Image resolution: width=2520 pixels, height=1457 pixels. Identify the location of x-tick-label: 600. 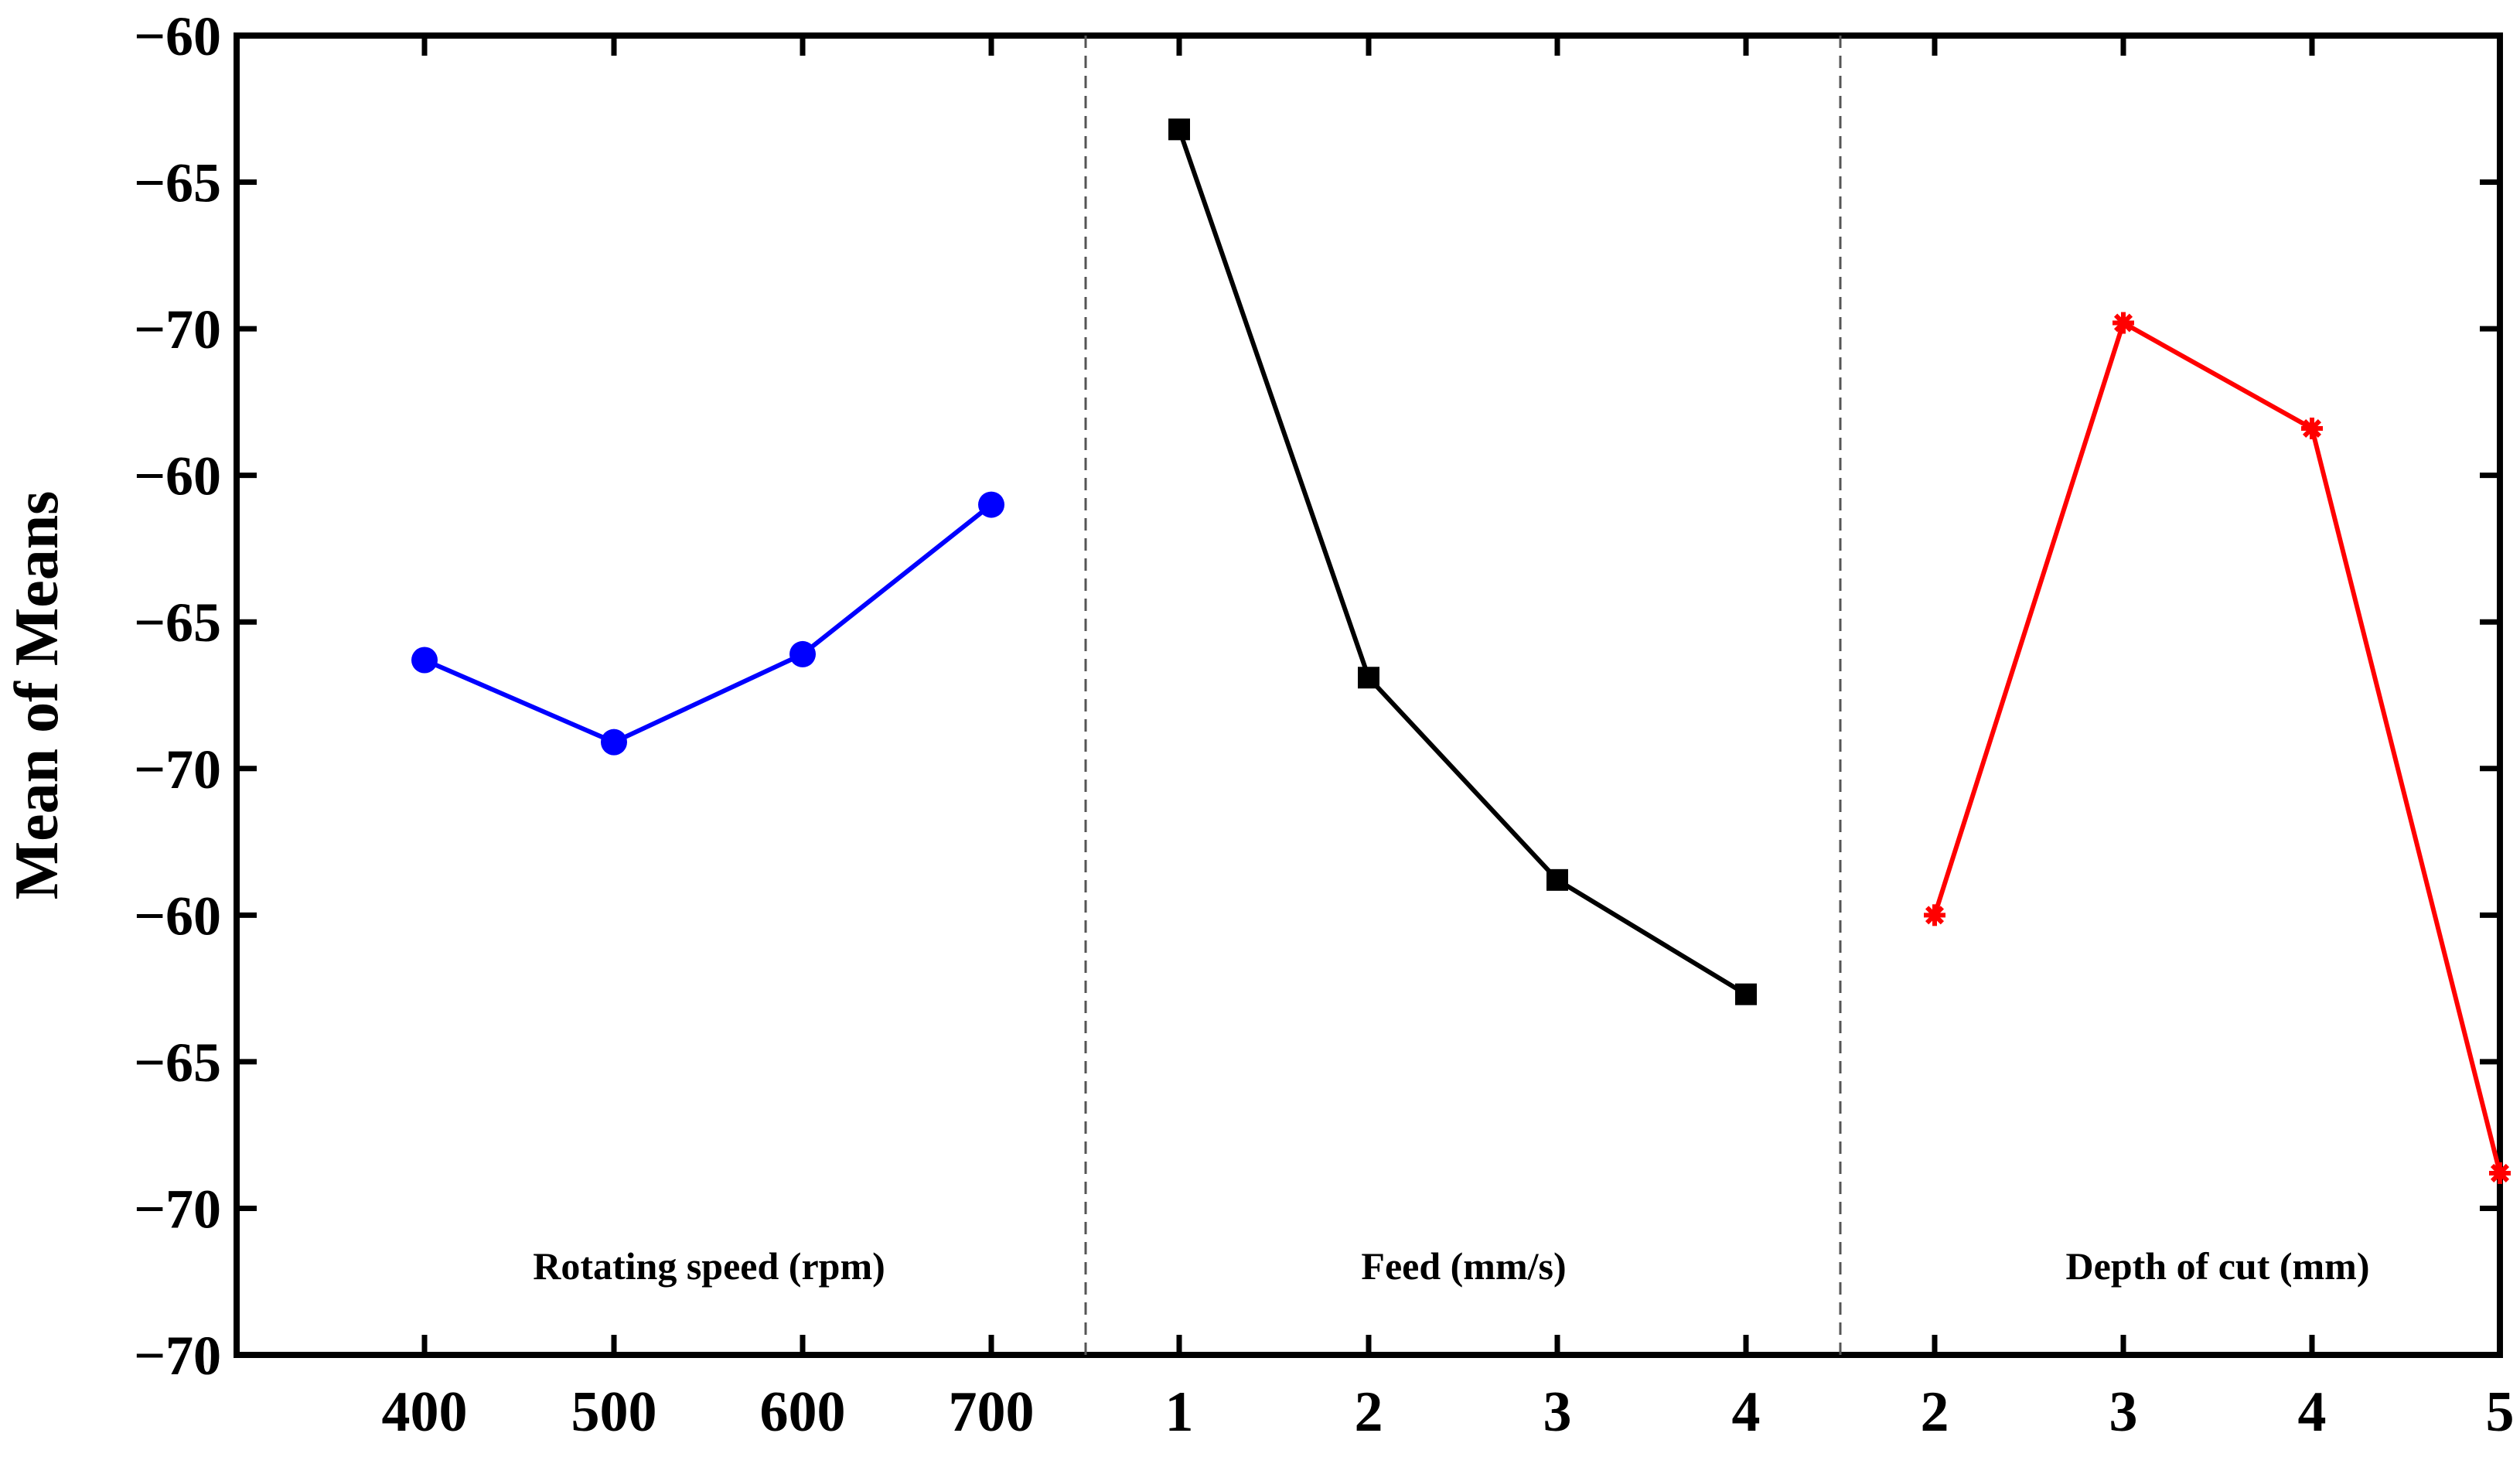
(803, 1412).